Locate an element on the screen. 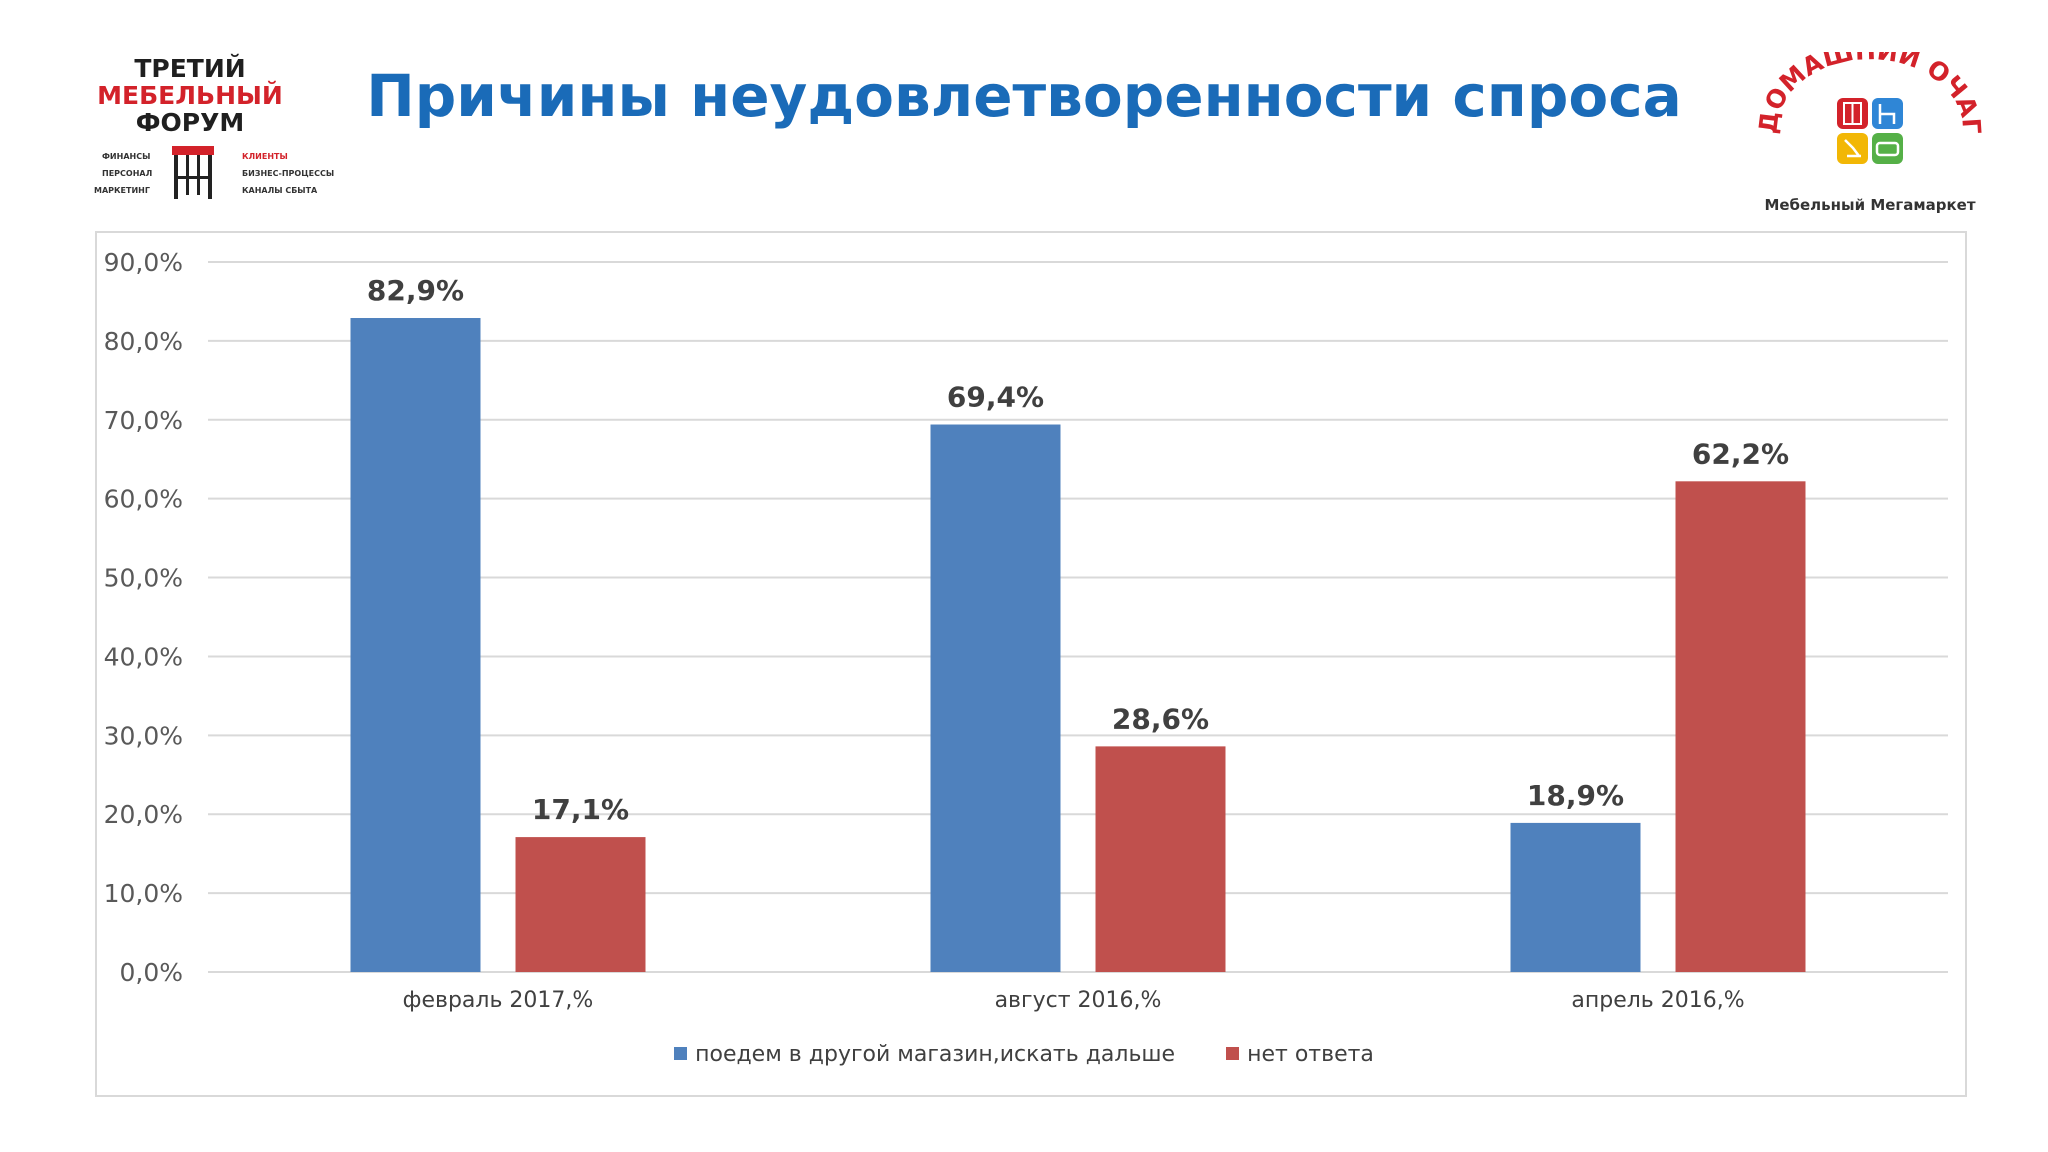 The height and width of the screenshot is (1152, 2048). page-title: Причины неудовлетворенности спроса is located at coordinates (1024, 96).